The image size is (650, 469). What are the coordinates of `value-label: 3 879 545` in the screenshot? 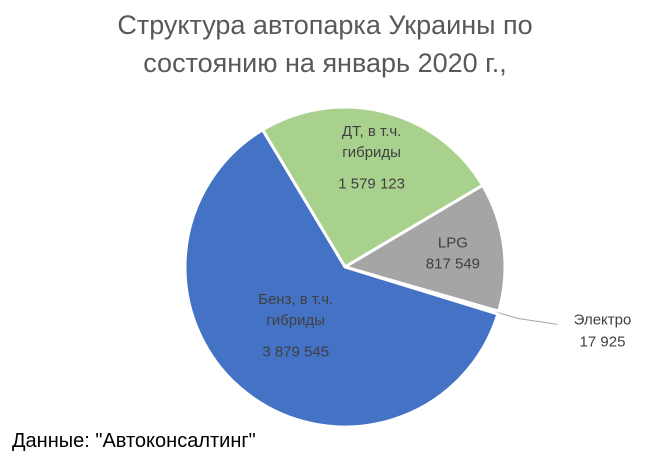 It's located at (296, 352).